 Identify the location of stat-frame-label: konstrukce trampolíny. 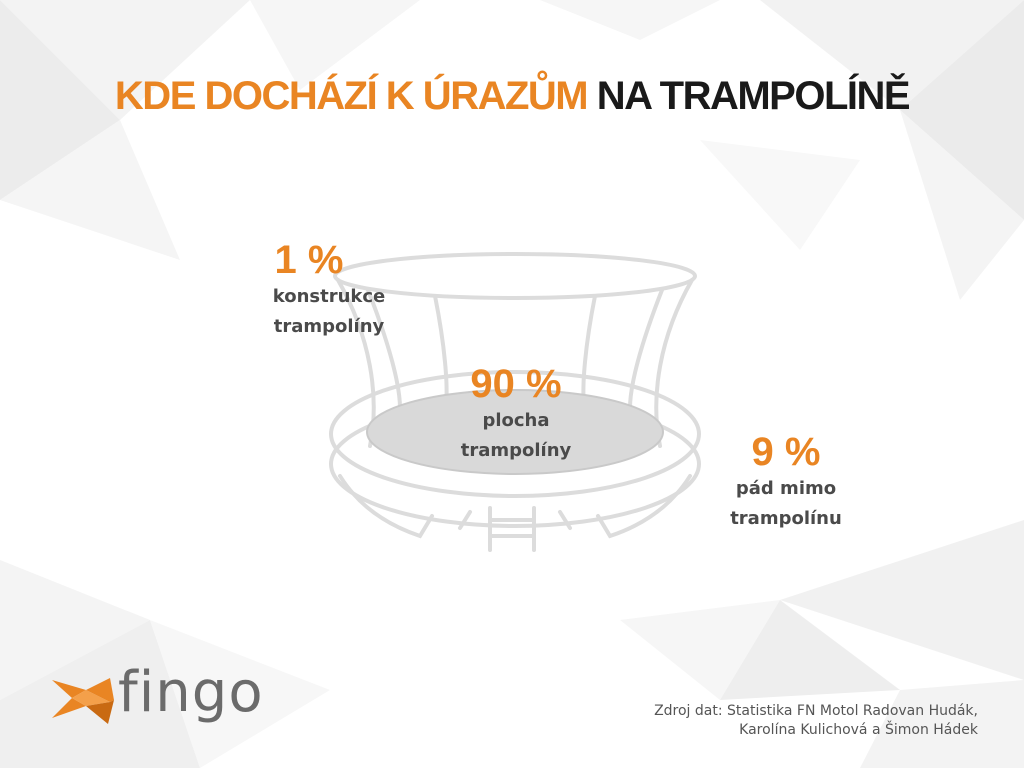
(329, 311).